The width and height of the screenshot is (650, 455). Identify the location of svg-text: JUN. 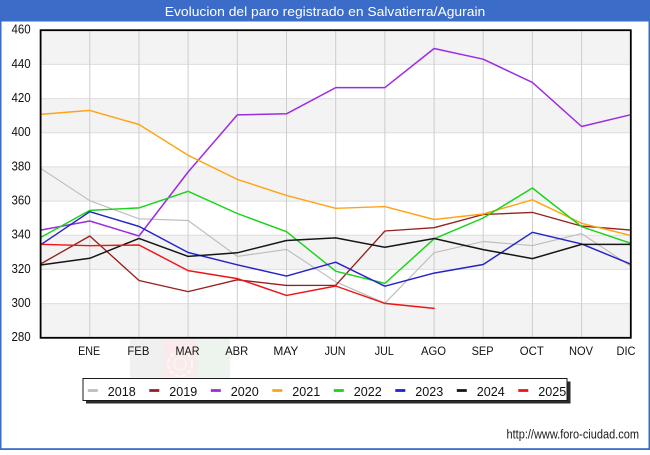
(335, 351).